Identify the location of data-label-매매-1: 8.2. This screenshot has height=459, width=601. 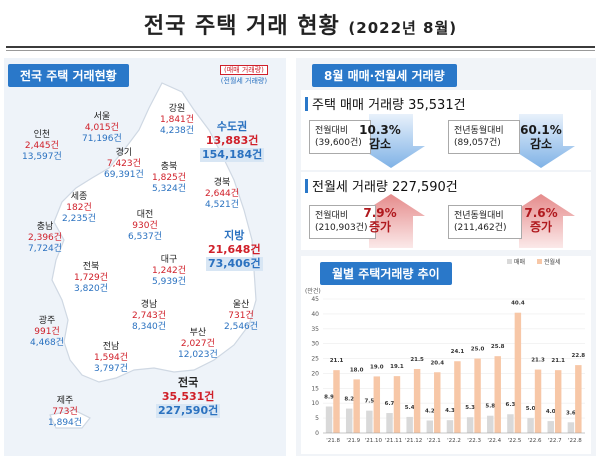
(349, 400).